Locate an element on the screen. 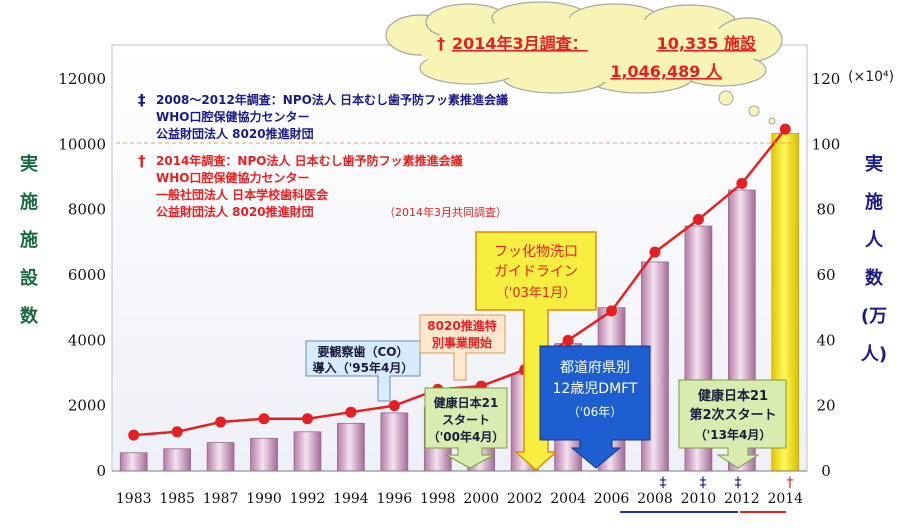 The image size is (919, 532). note-blue-line-3: 公益財団法人 8020推進財団 is located at coordinates (235, 133).